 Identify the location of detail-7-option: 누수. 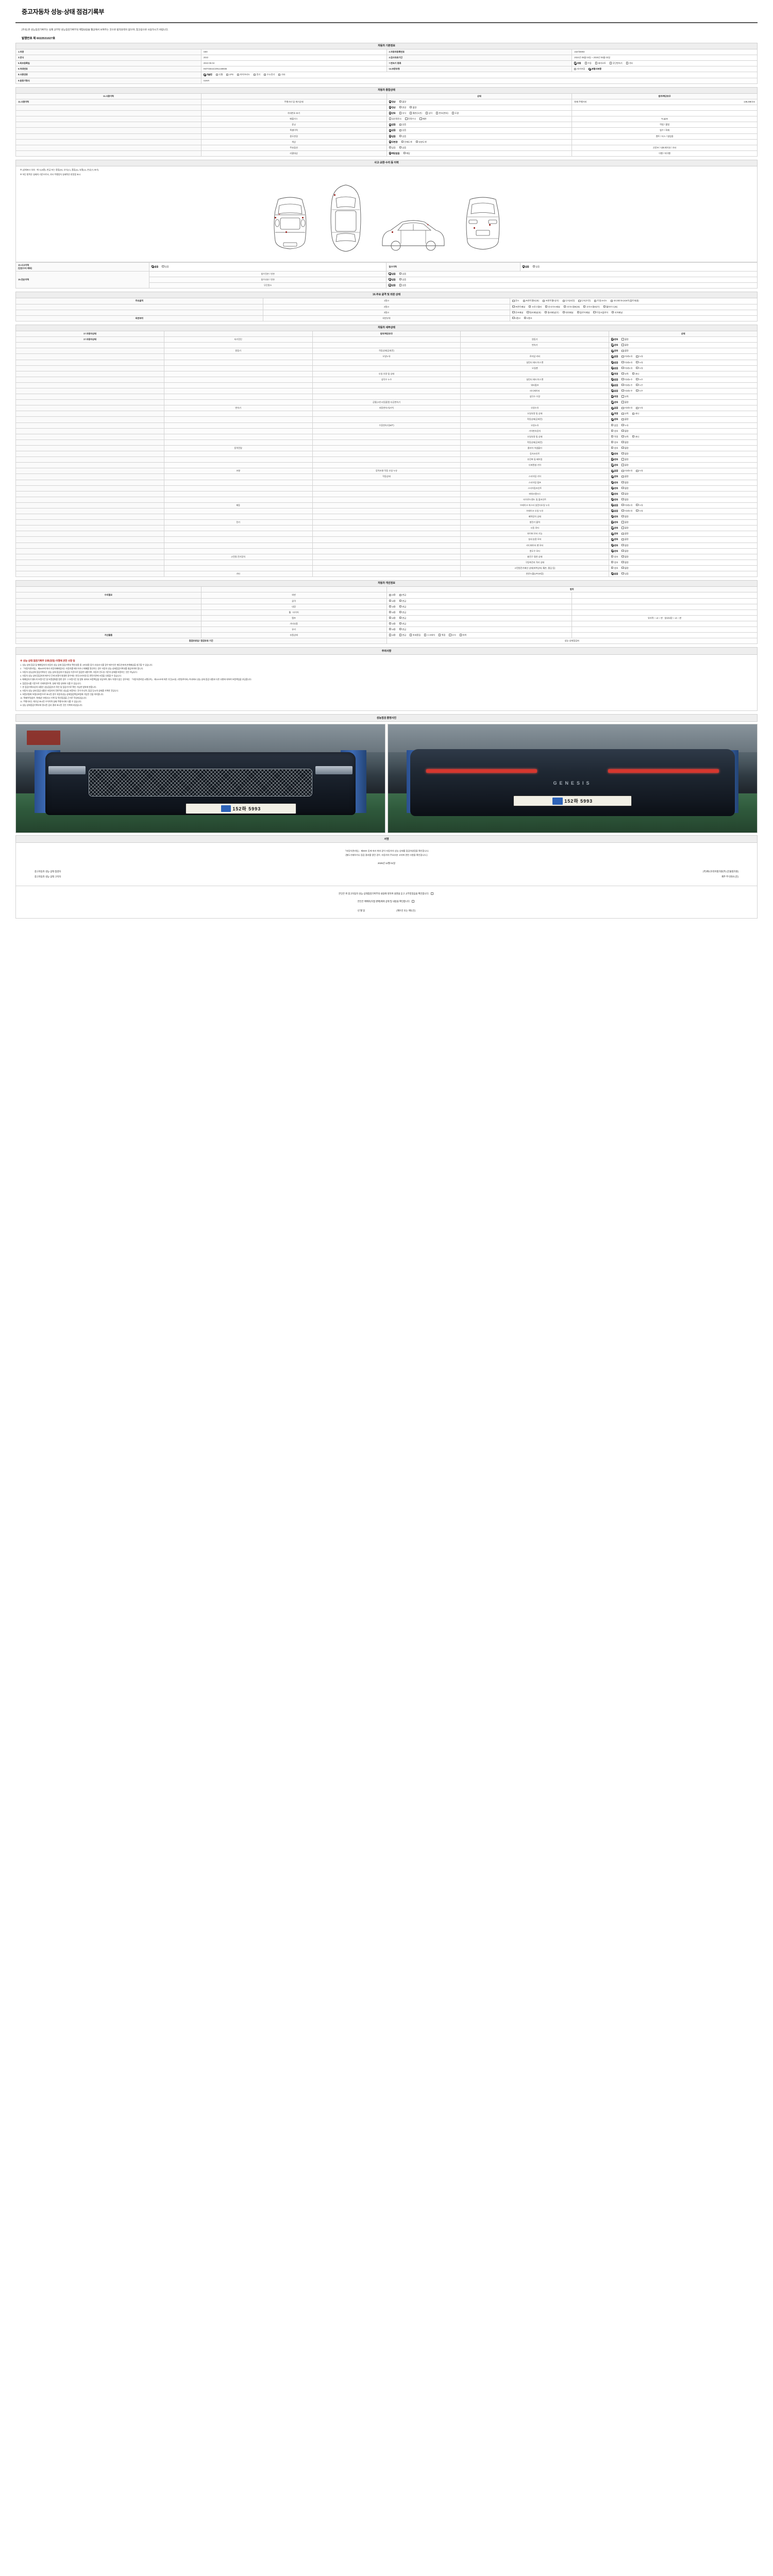
(639, 379).